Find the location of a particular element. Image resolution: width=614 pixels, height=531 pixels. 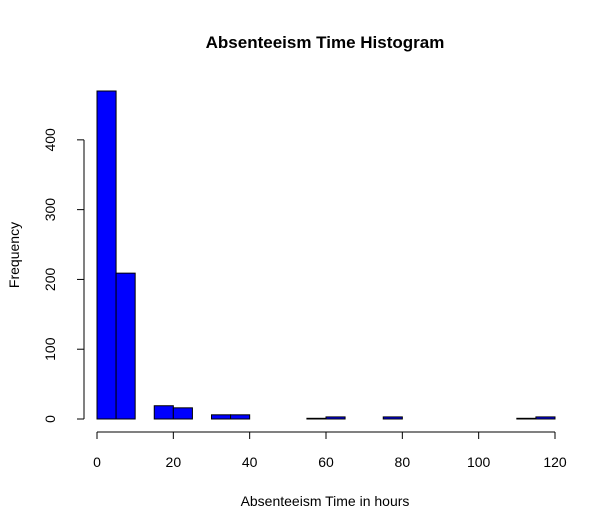

x-tick-label-40: 40 is located at coordinates (250, 462).